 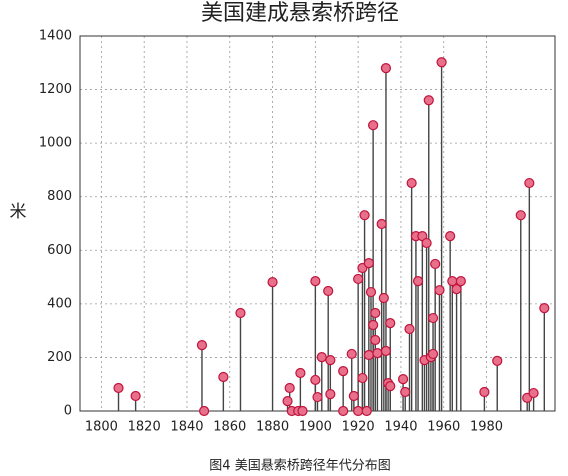 What do you see at coordinates (400, 427) in the screenshot?
I see `x-tick-label: 1940` at bounding box center [400, 427].